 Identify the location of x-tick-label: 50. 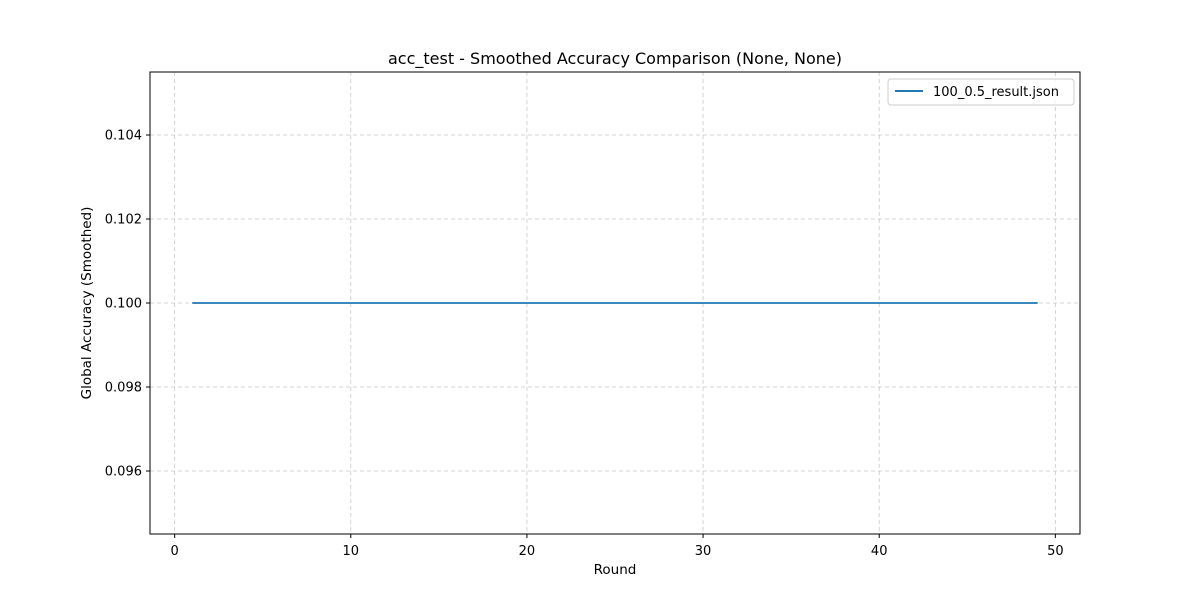
(1055, 551).